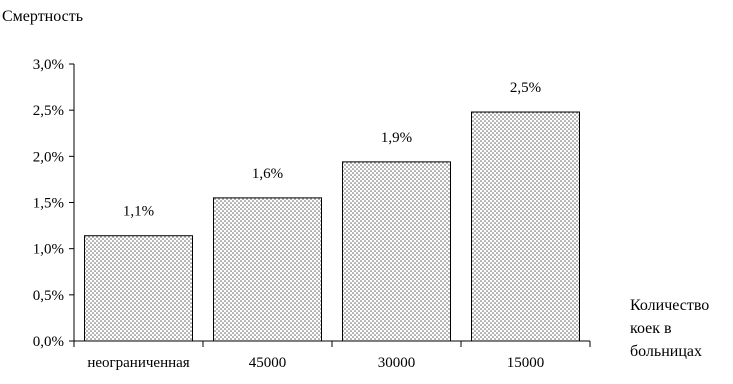 Image resolution: width=733 pixels, height=384 pixels. What do you see at coordinates (267, 174) in the screenshot?
I see `bar-value-label: 1,6%` at bounding box center [267, 174].